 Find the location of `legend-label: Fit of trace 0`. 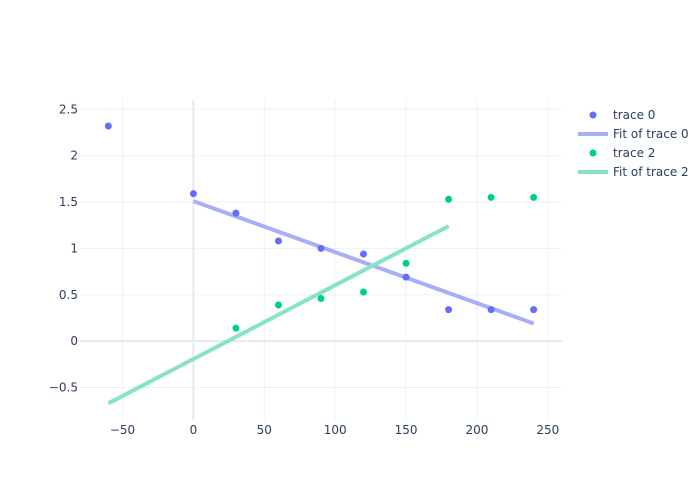

legend-label: Fit of trace 0 is located at coordinates (651, 134).